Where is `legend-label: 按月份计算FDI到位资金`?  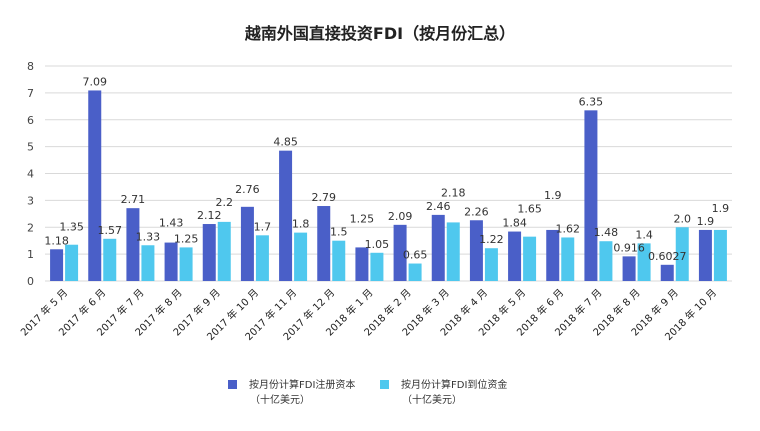
legend-label: 按月份计算FDI到位资金 is located at coordinates (454, 385).